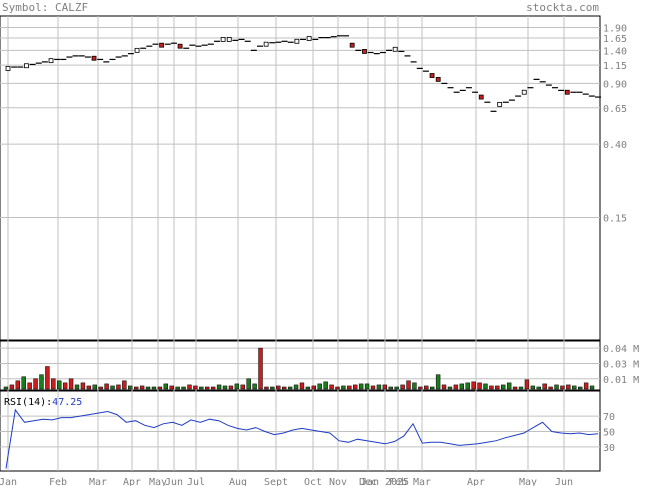 The width and height of the screenshot is (655, 486). Describe the element at coordinates (562, 7) in the screenshot. I see `site-label: stockta.com` at that location.